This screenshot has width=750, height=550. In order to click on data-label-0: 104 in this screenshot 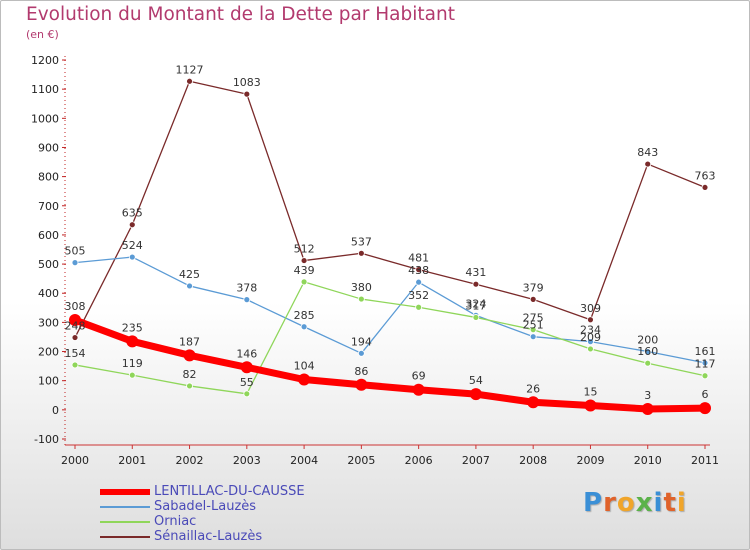, I will do `click(304, 366)`.